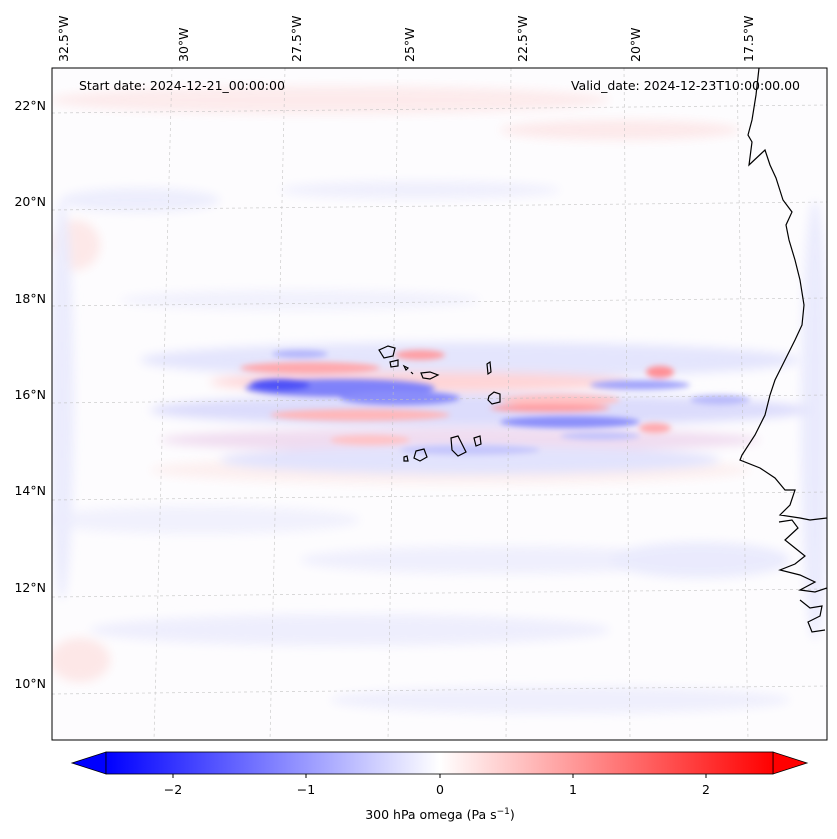  I want to click on lat-label: 14°N, so click(30, 490).